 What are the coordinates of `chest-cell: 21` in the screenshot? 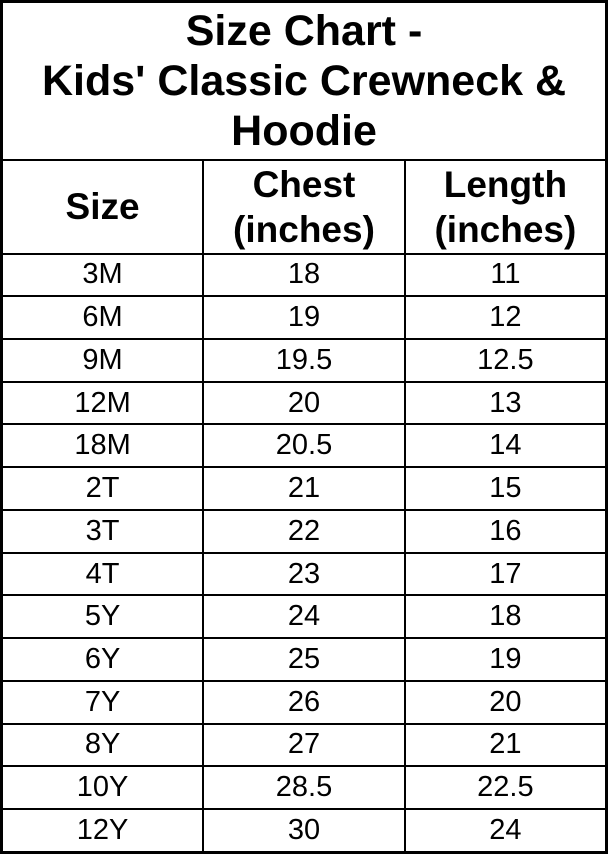 It's located at (304, 488).